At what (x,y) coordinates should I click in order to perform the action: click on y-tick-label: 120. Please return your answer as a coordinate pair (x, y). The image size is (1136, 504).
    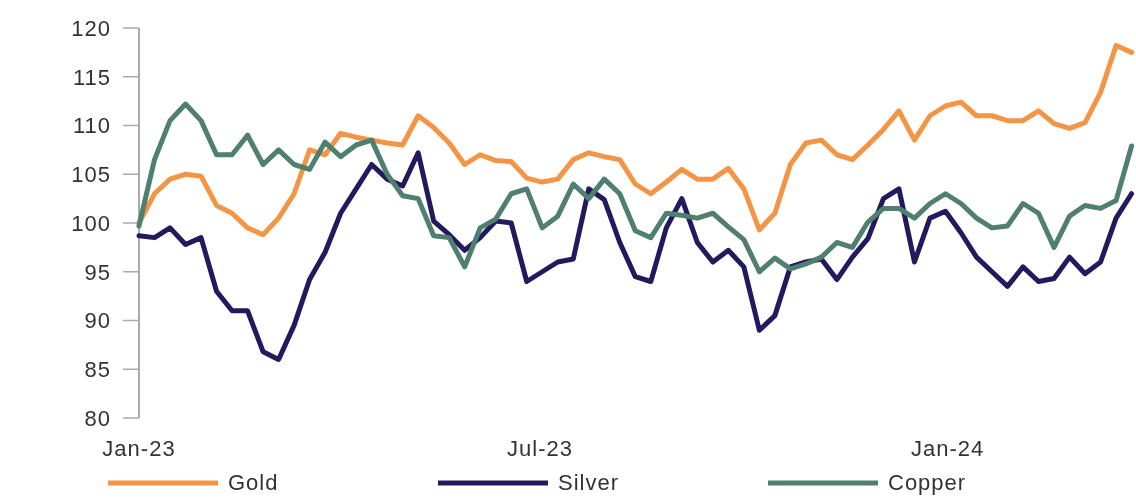
    Looking at the image, I should click on (91, 28).